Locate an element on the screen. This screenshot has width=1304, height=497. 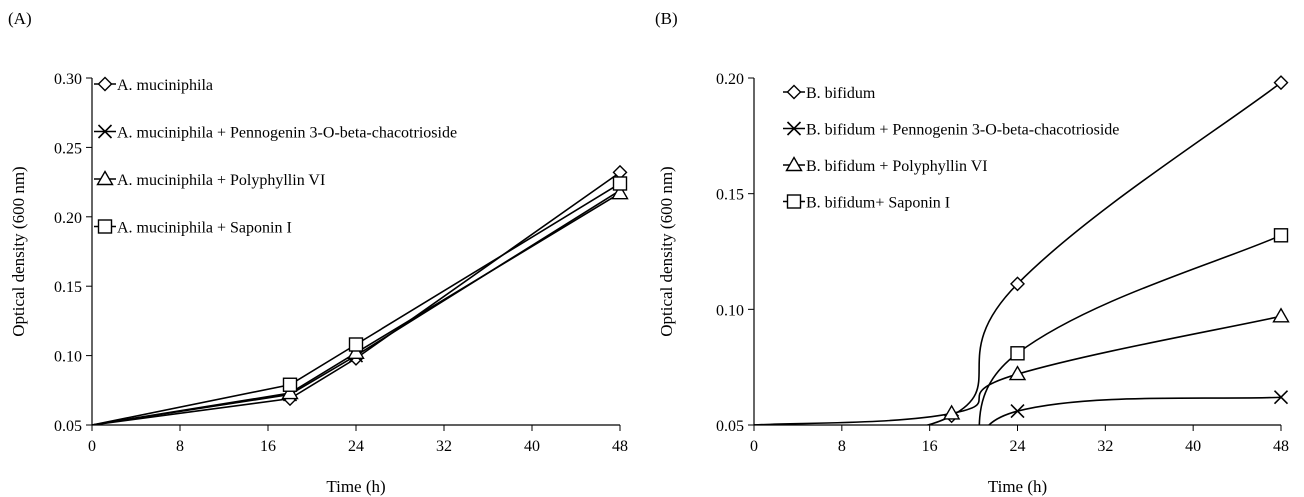
legend-item: B. bifidum+ Saponin I is located at coordinates (866, 203).